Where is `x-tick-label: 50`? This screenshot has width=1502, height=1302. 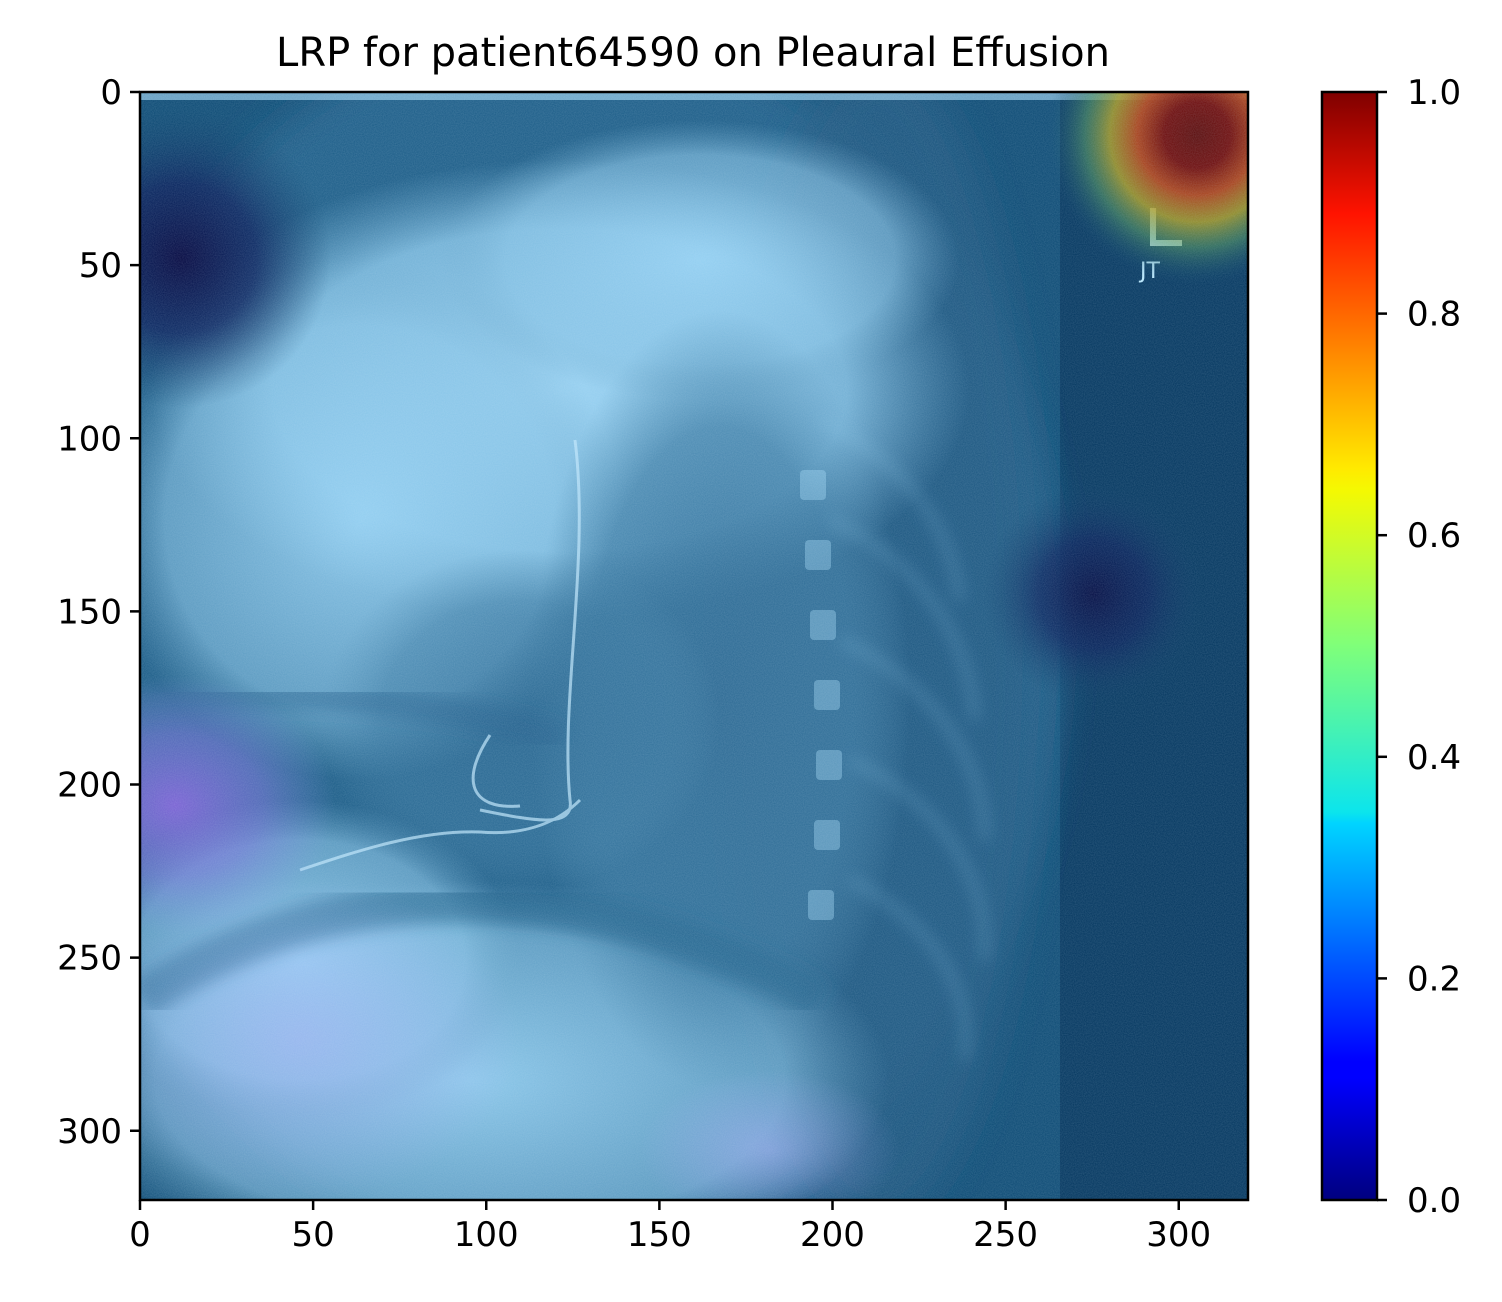 x-tick-label: 50 is located at coordinates (312, 1235).